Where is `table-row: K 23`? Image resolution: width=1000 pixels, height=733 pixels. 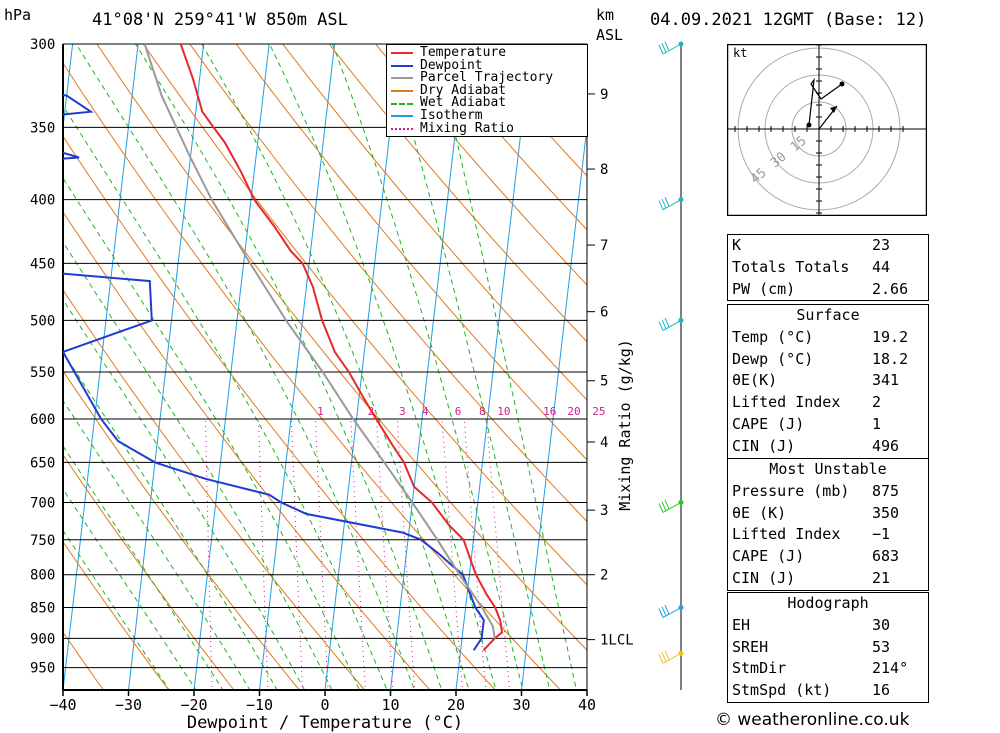 table-row: K 23 is located at coordinates (828, 246).